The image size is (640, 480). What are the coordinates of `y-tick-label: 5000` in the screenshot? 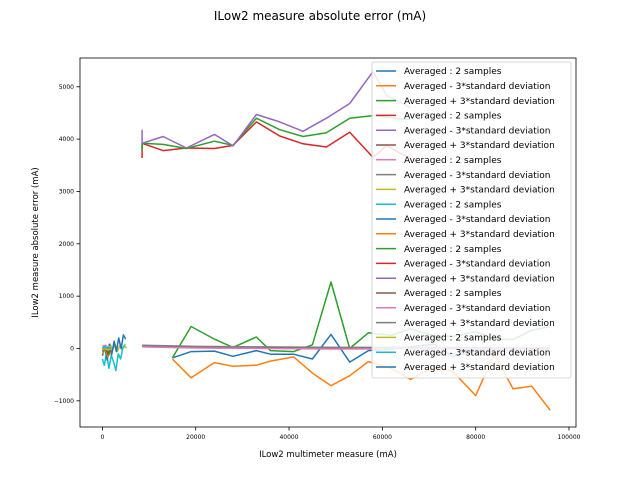 It's located at (66, 87).